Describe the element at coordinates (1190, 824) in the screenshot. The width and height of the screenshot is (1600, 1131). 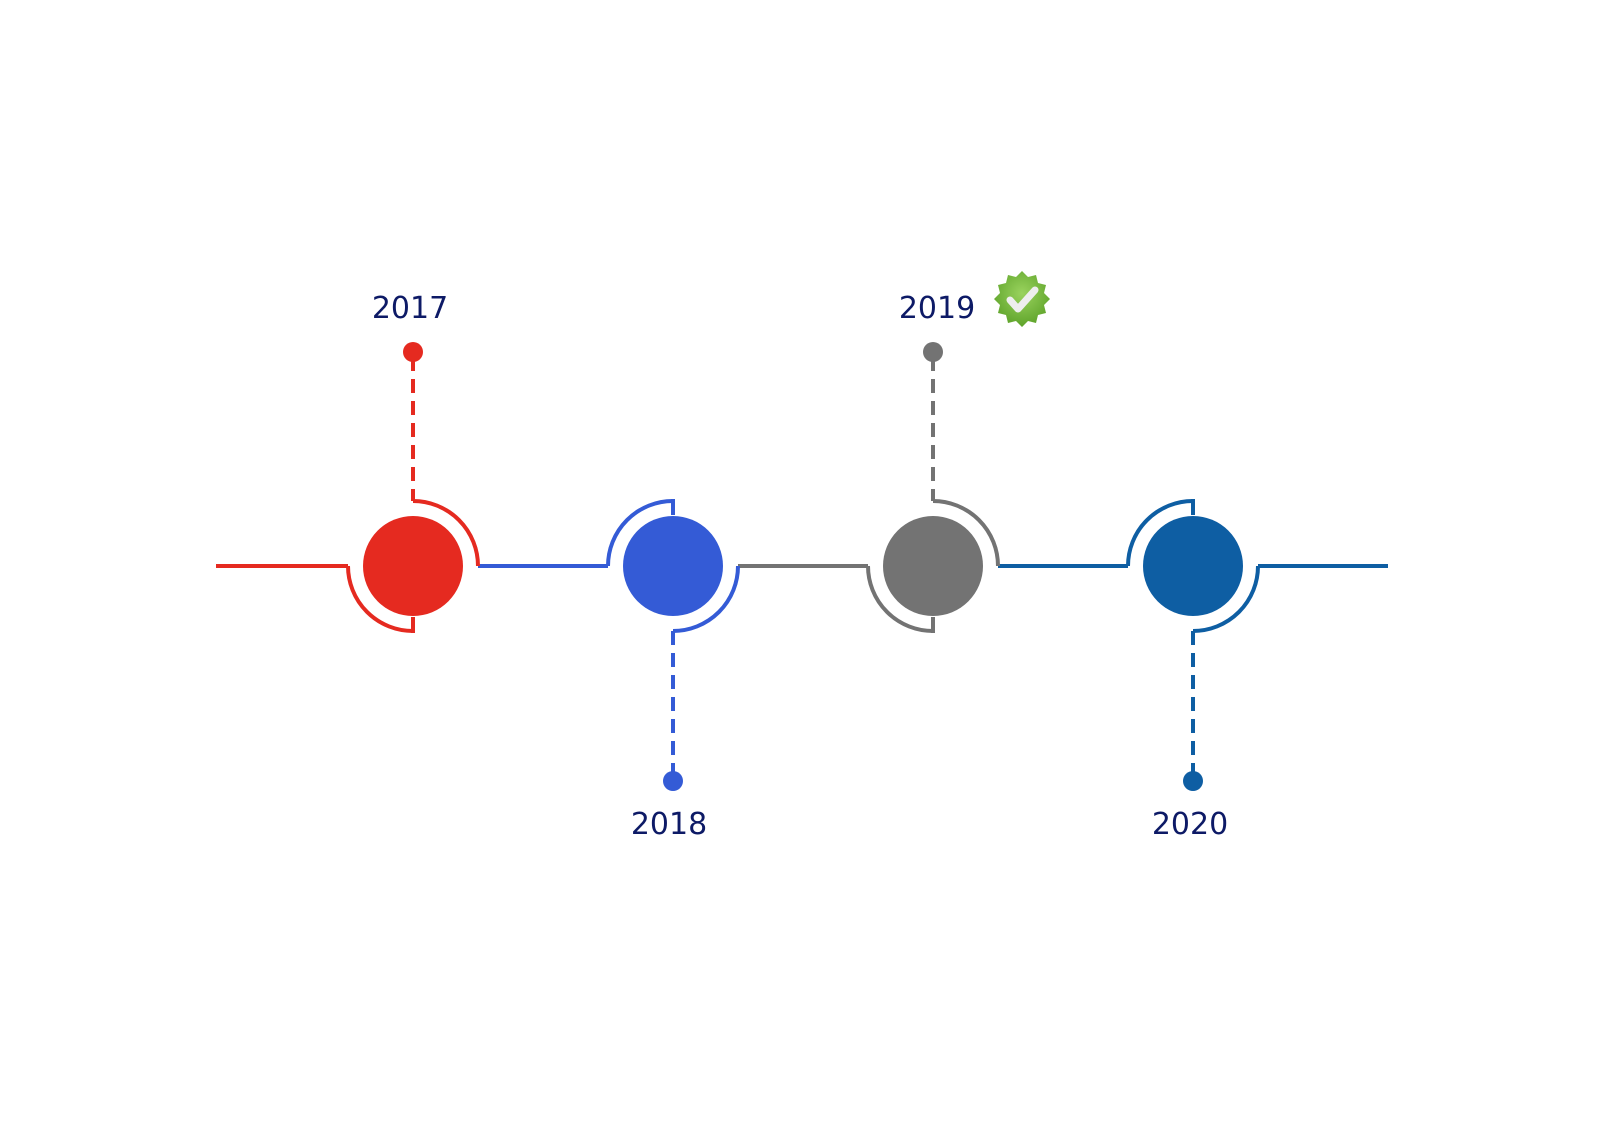
I see `milestone-year-label: 2020` at that location.